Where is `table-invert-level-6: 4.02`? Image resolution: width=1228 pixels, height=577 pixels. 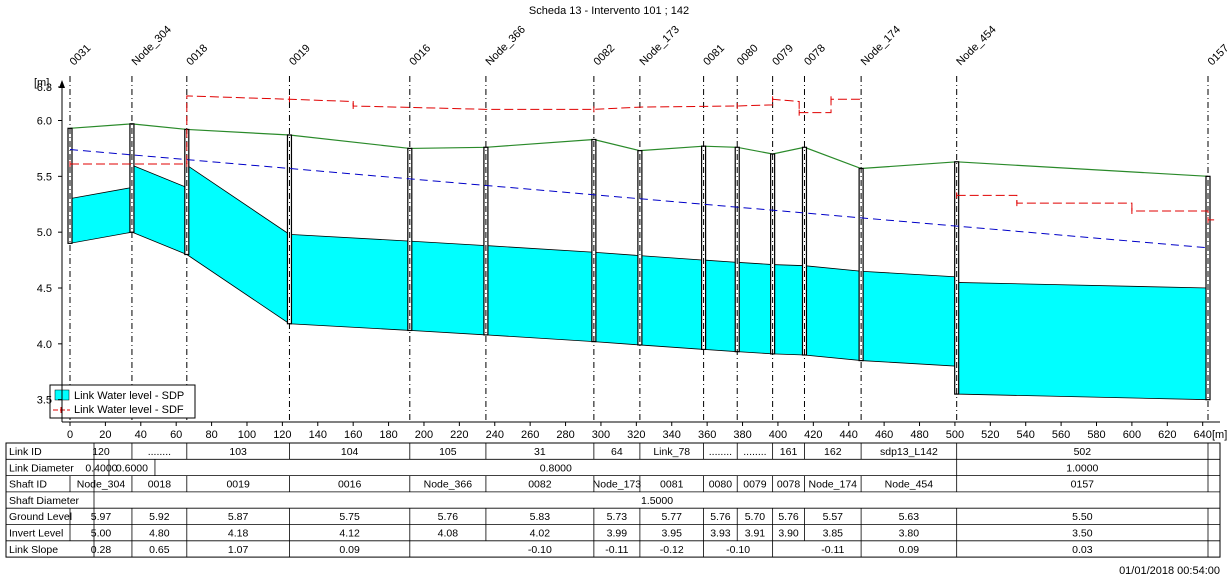
table-invert-level-6: 4.02 is located at coordinates (540, 534).